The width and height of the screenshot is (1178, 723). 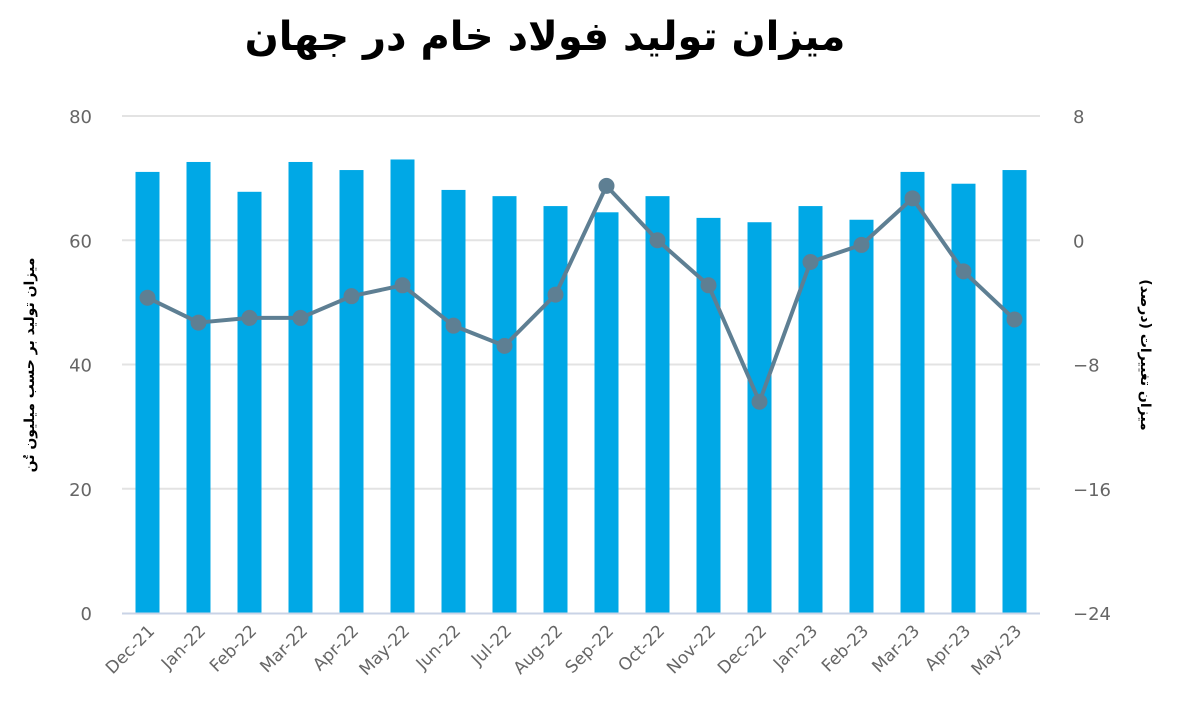 What do you see at coordinates (1086, 366) in the screenshot?
I see `right-axis-tick-label: −8` at bounding box center [1086, 366].